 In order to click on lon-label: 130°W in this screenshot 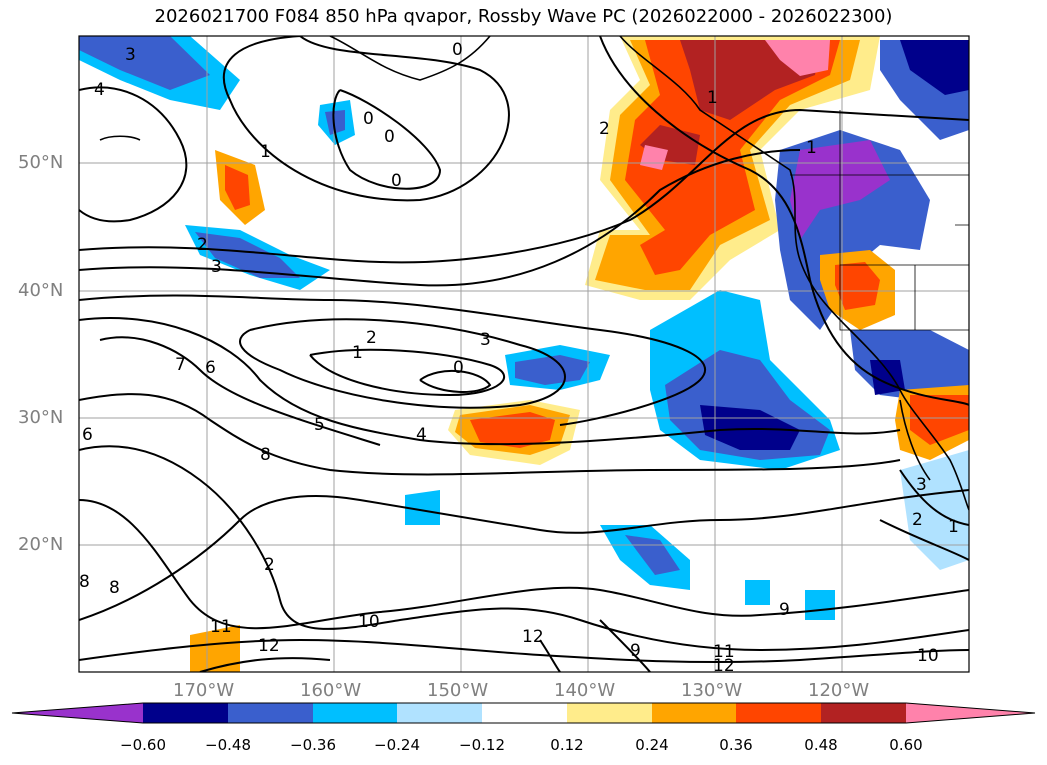, I will do `click(712, 690)`.